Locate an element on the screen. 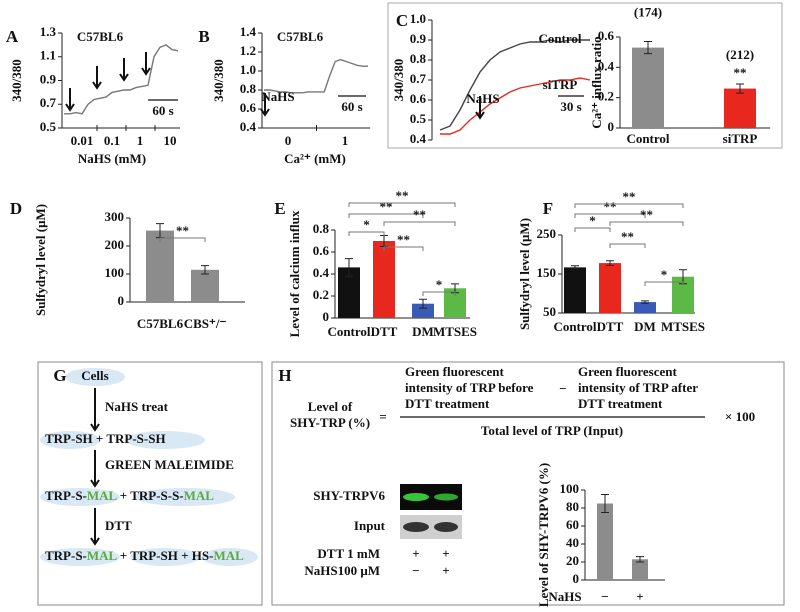 The height and width of the screenshot is (612, 800). y-tick-label: 1.3 is located at coordinates (48, 31).